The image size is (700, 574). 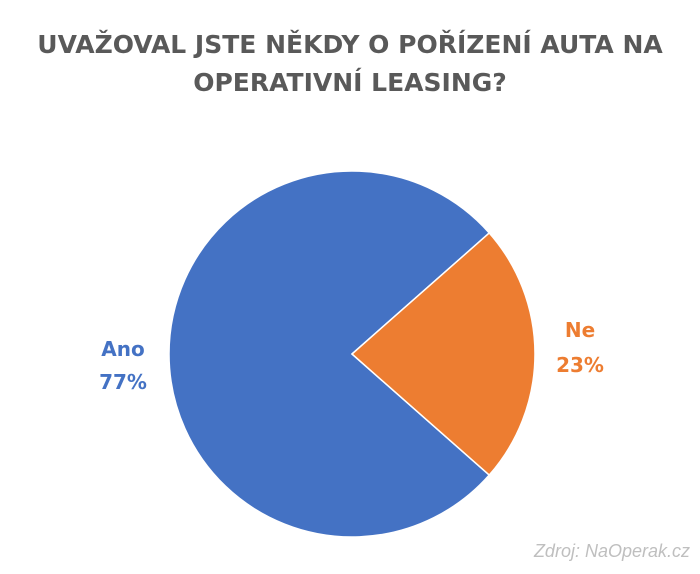 What do you see at coordinates (350, 82) in the screenshot?
I see `chart-title-line-2: OPERATIVNÍ LEASING?` at bounding box center [350, 82].